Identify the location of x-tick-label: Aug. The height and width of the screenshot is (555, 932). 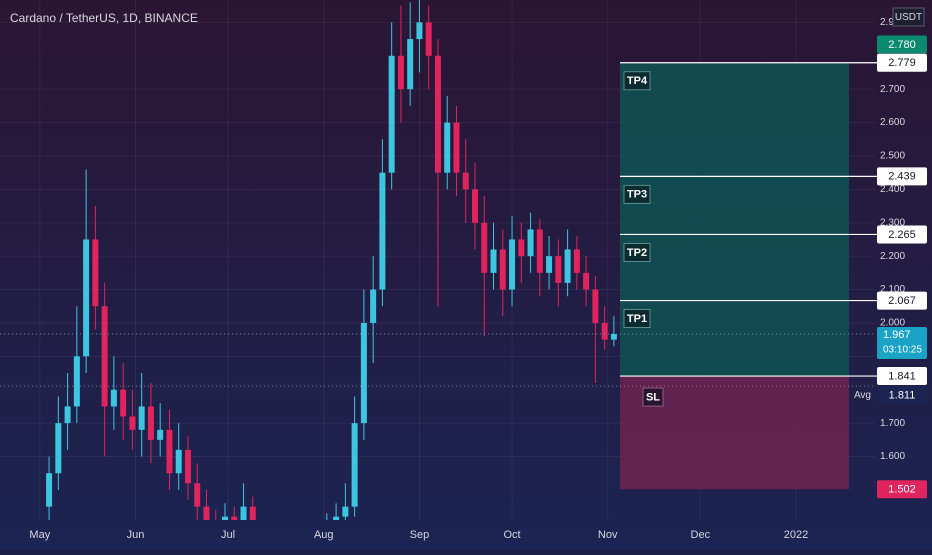
(324, 535).